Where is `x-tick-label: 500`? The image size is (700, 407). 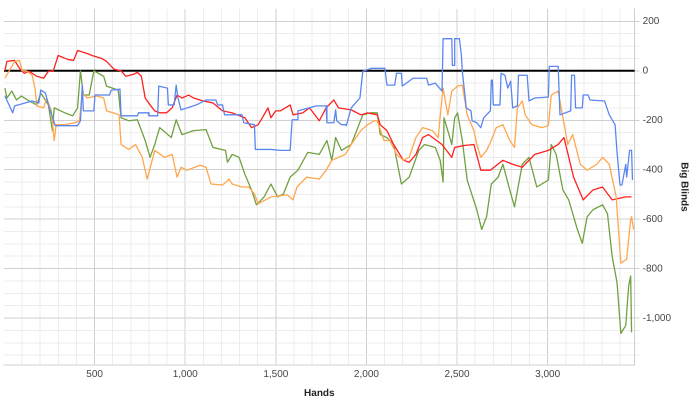
x-tick-label: 500 is located at coordinates (95, 374).